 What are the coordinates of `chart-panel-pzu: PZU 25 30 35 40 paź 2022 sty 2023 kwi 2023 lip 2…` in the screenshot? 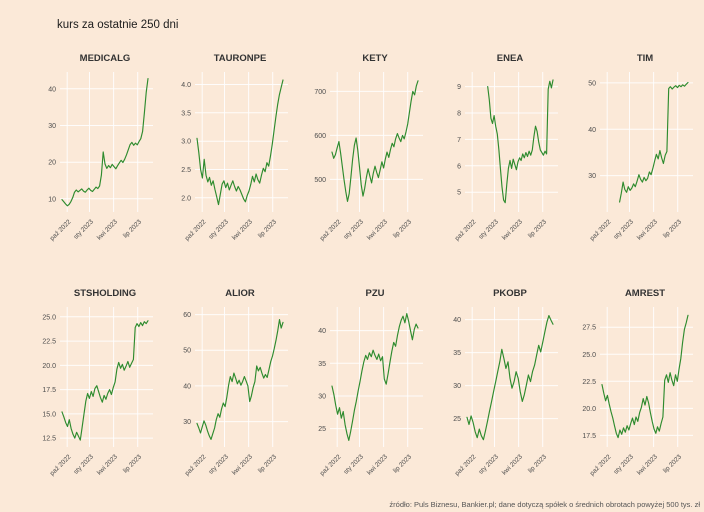 It's located at (365, 389).